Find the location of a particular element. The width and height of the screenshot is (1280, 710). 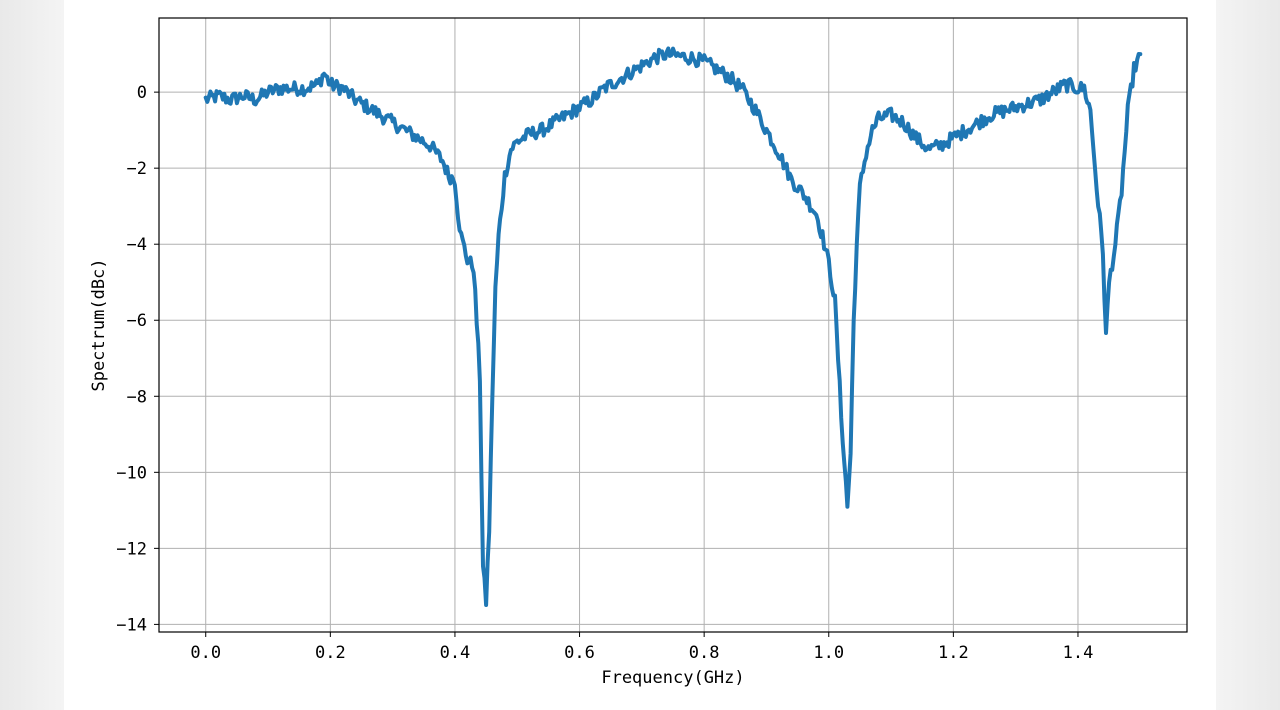

y-tick-label: −12 is located at coordinates (131, 549).